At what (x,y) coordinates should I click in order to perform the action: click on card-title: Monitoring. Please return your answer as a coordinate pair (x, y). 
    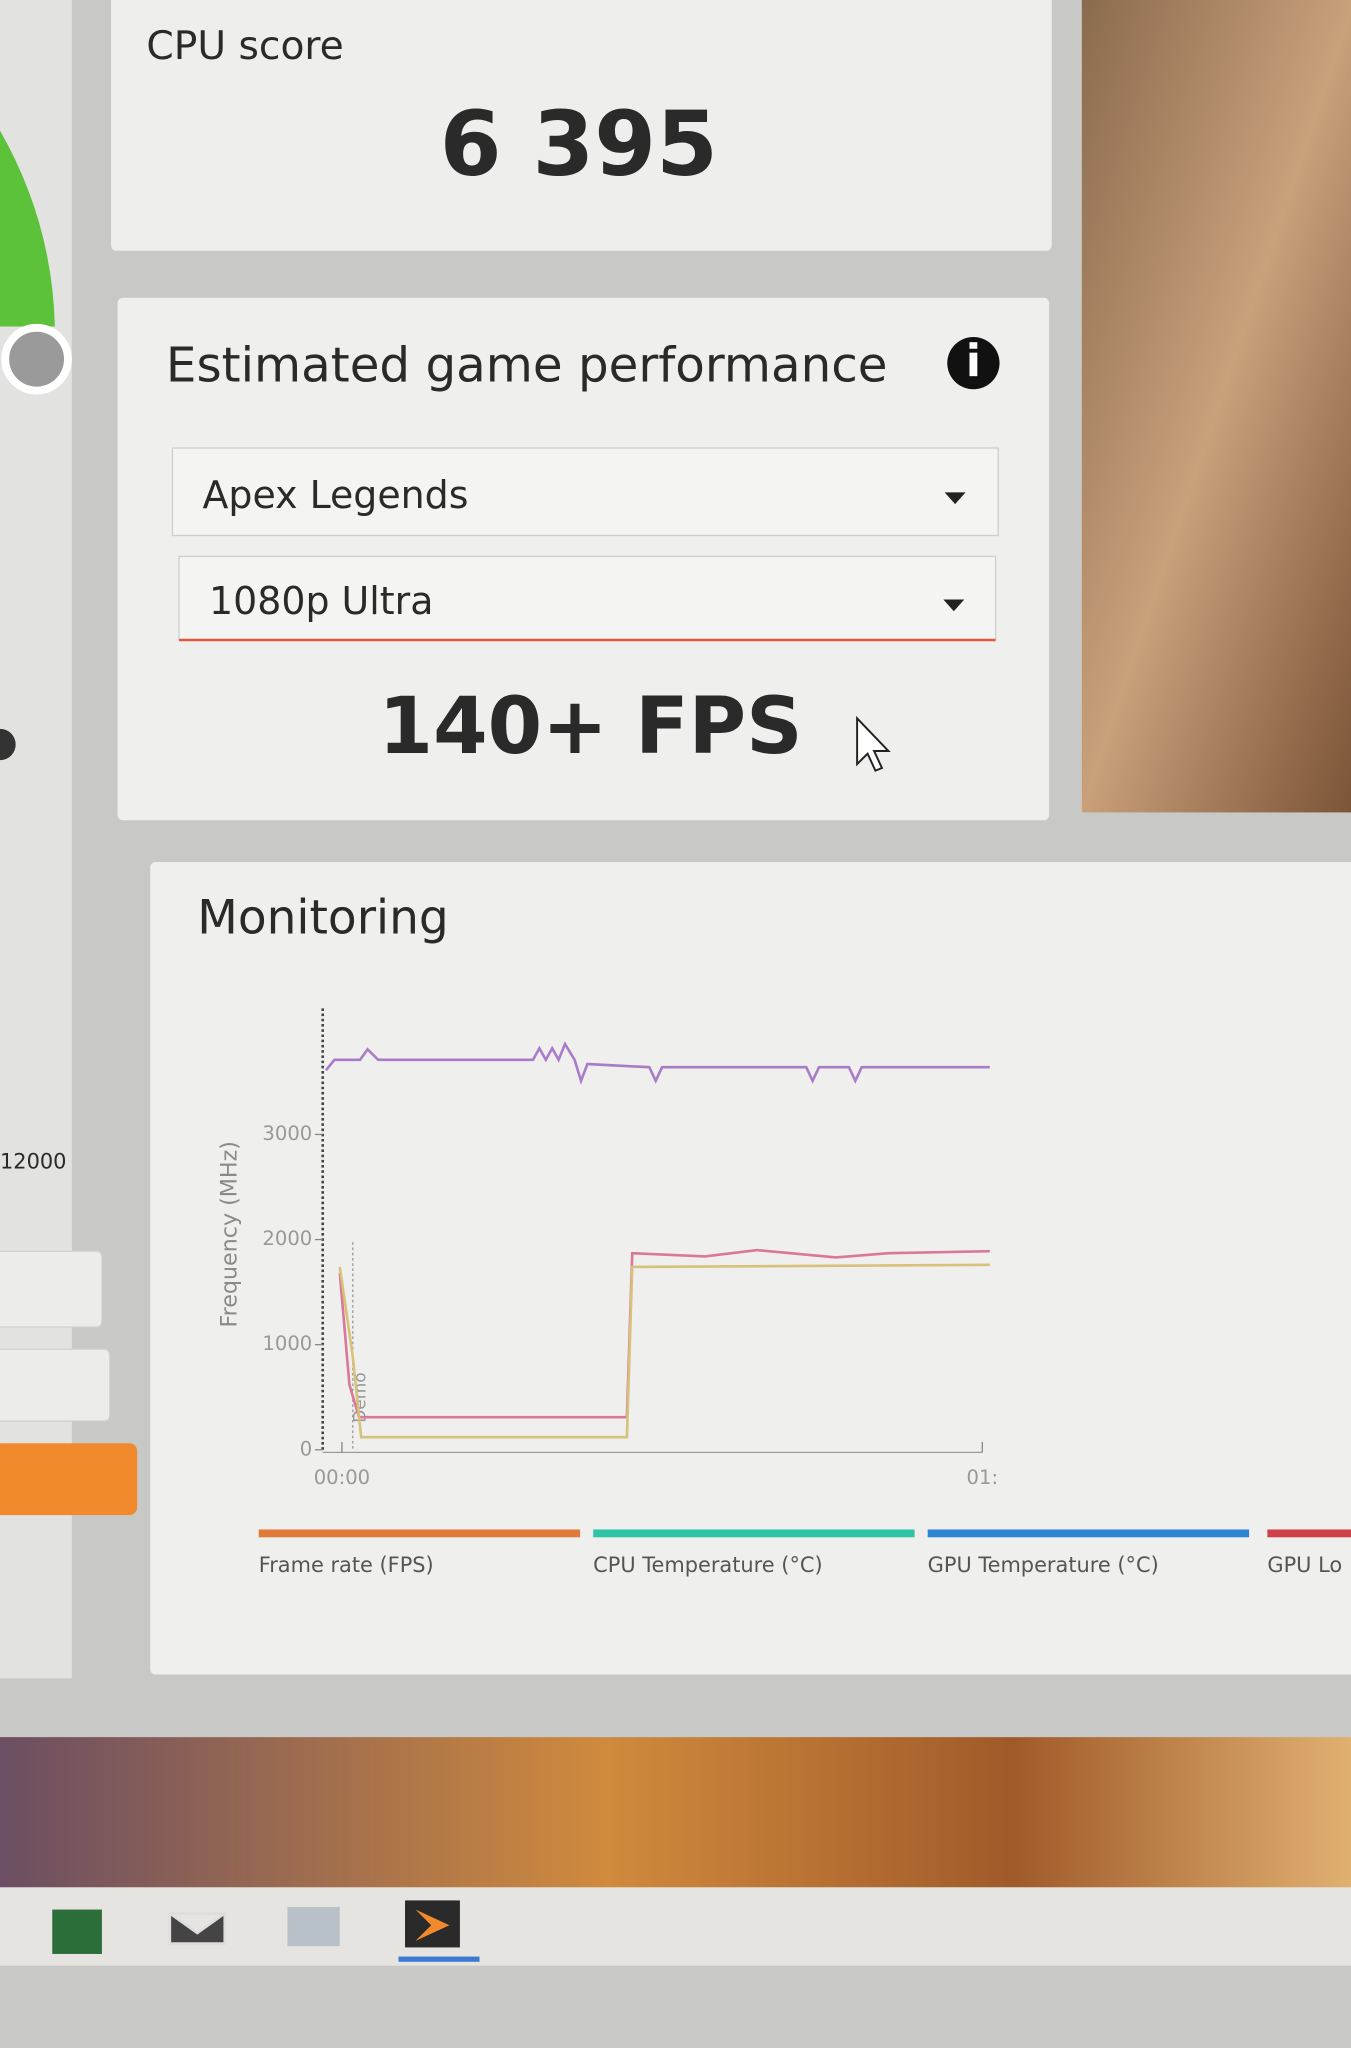
    Looking at the image, I should click on (322, 917).